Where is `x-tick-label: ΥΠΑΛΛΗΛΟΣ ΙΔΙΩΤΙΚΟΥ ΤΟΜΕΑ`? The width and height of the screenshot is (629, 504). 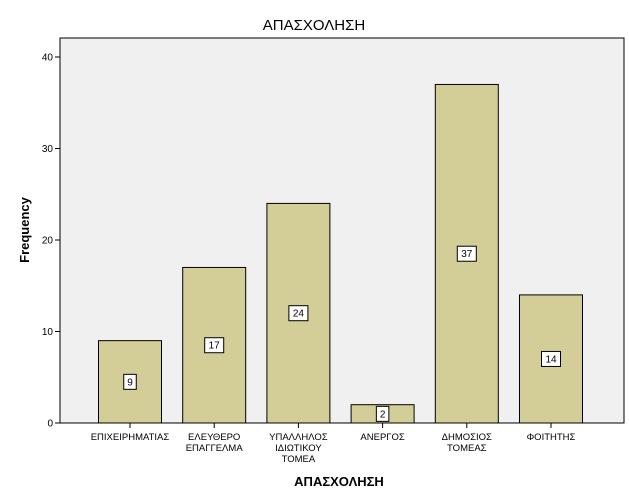 x-tick-label: ΥΠΑΛΛΗΛΟΣ ΙΔΙΩΤΙΚΟΥ ΤΟΜΕΑ is located at coordinates (298, 448).